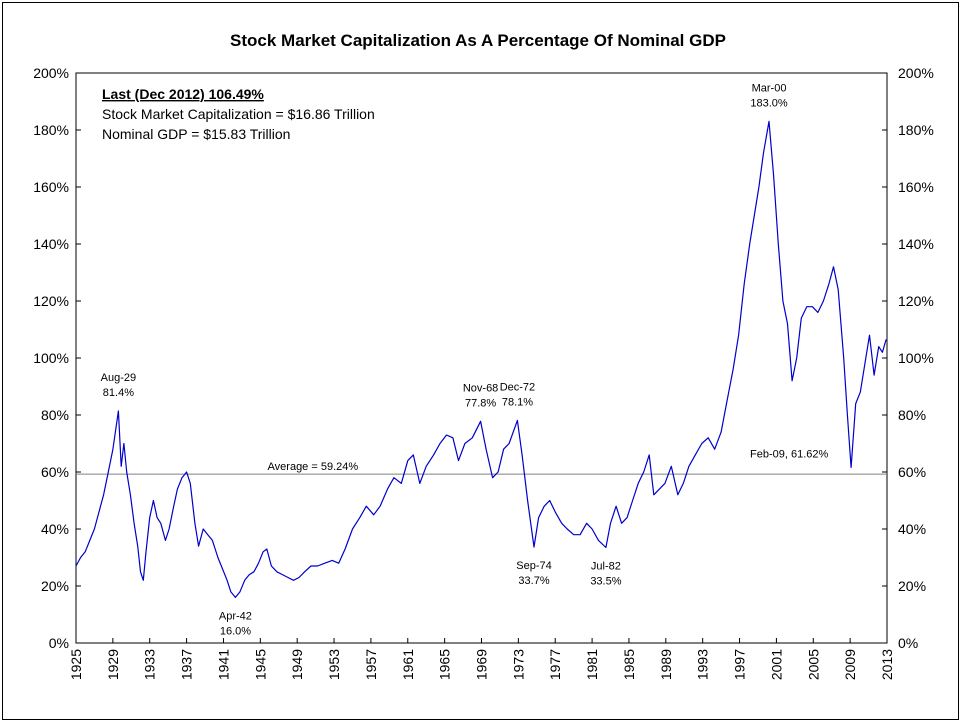 The image size is (963, 724). I want to click on info-gdp: Nominal GDP = $15.83 Trillion, so click(196, 134).